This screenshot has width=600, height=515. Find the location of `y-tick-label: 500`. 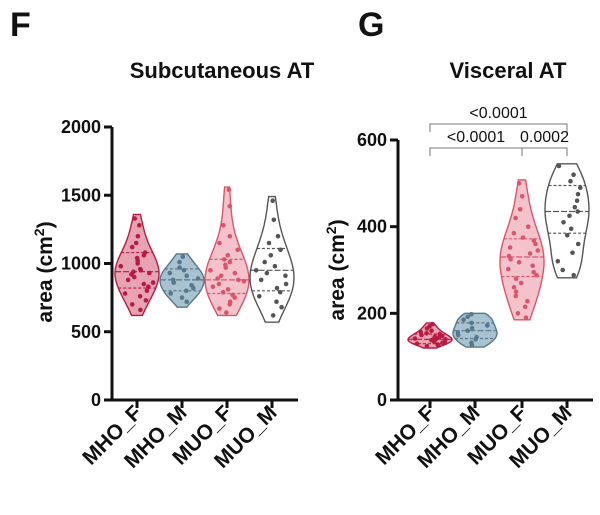

y-tick-label: 500 is located at coordinates (86, 332).